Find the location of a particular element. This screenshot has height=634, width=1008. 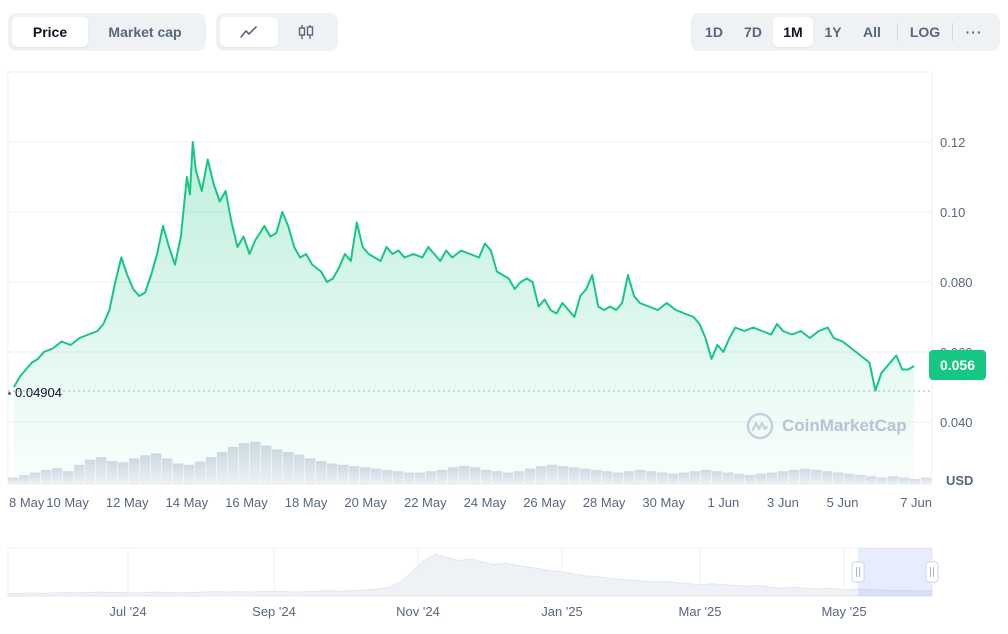

y-tick-label: 0.080 is located at coordinates (956, 282).